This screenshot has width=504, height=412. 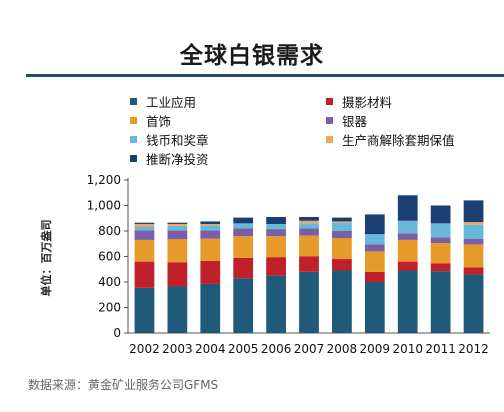 What do you see at coordinates (144, 349) in the screenshot?
I see `x-tick-label: 2002` at bounding box center [144, 349].